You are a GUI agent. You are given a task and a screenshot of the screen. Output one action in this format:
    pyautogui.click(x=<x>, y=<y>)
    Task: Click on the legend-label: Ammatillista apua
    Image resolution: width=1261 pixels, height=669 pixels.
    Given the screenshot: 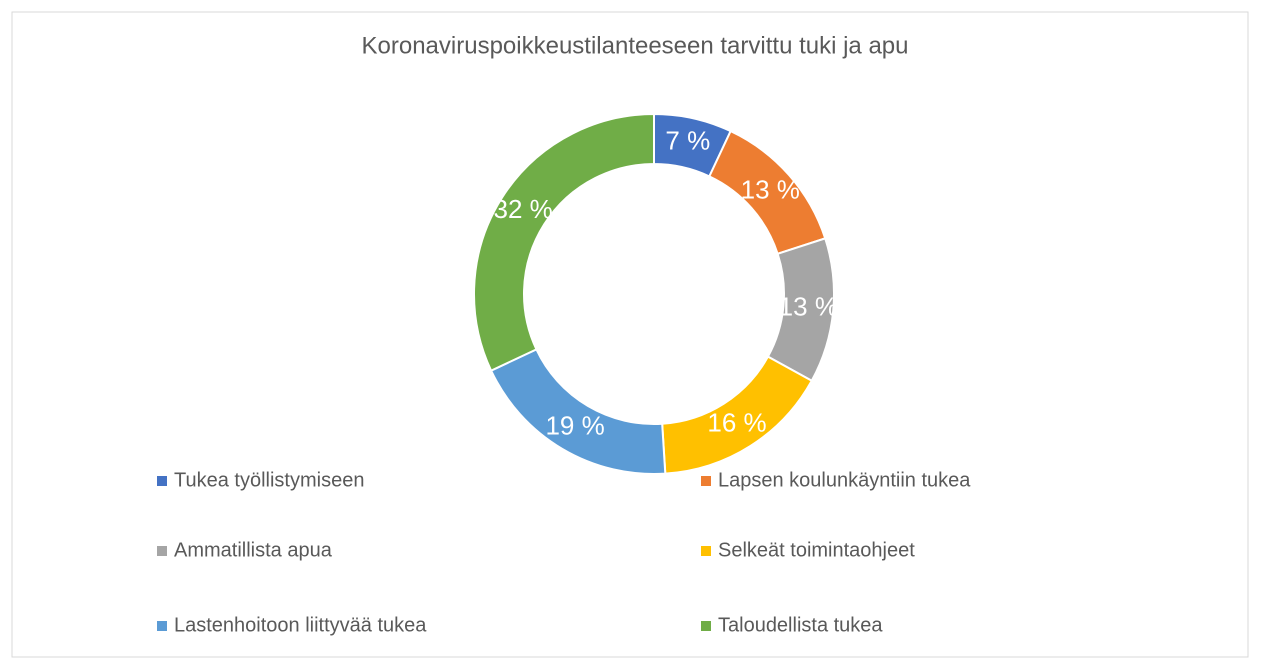 What is the action you would take?
    pyautogui.click(x=253, y=550)
    